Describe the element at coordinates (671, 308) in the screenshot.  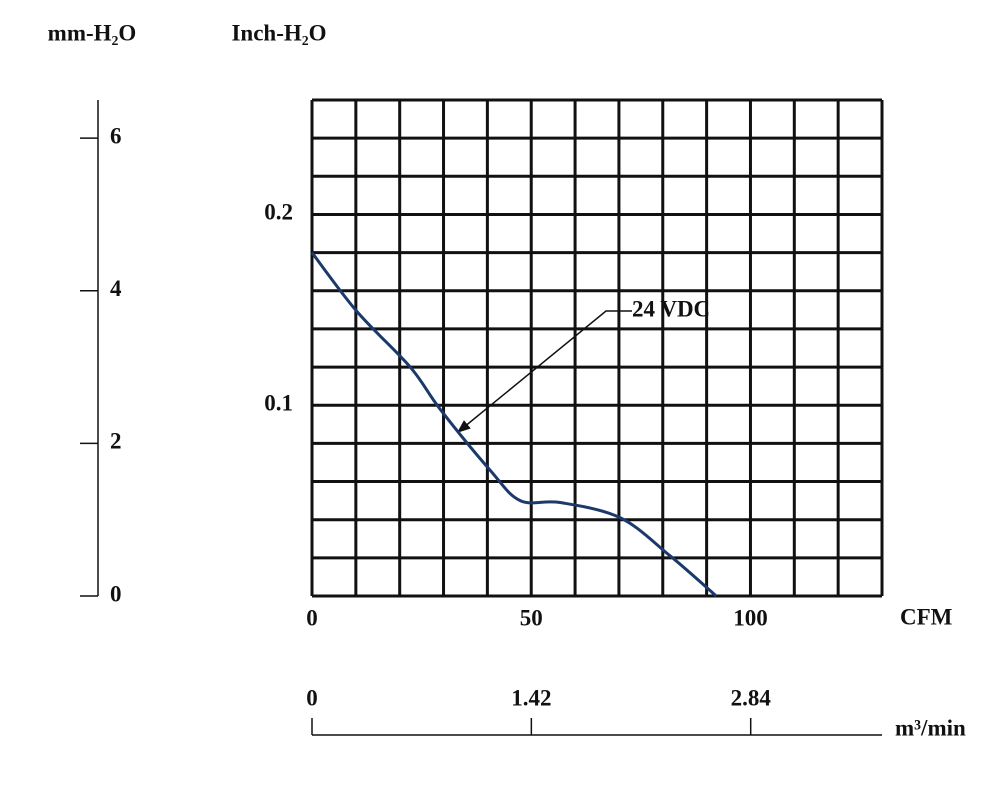
I see `series-label: 24 VDC` at that location.